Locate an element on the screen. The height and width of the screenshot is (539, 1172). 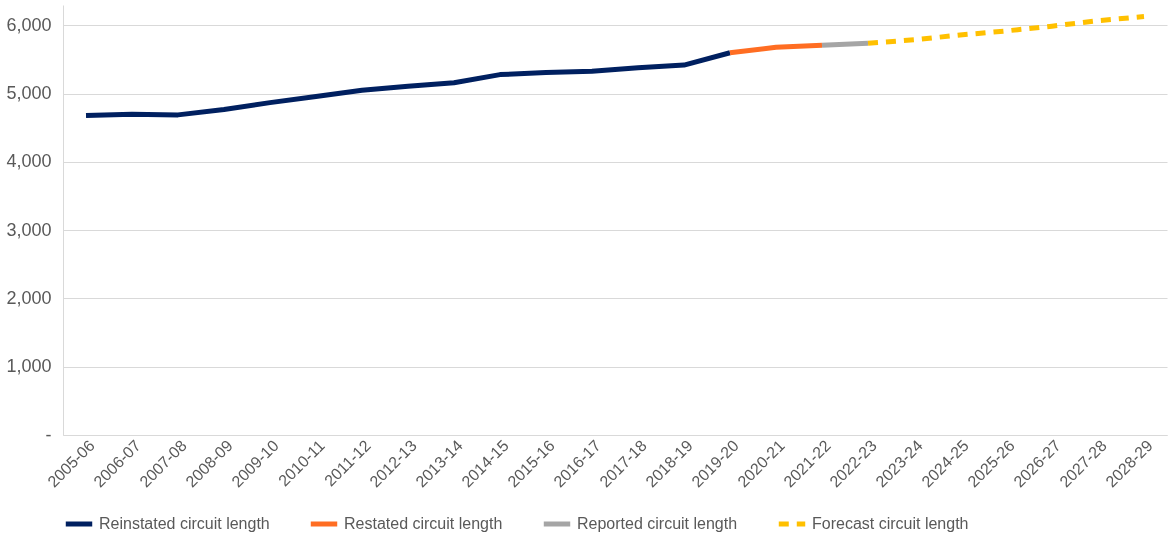
y-tick-label: - is located at coordinates (48, 434).